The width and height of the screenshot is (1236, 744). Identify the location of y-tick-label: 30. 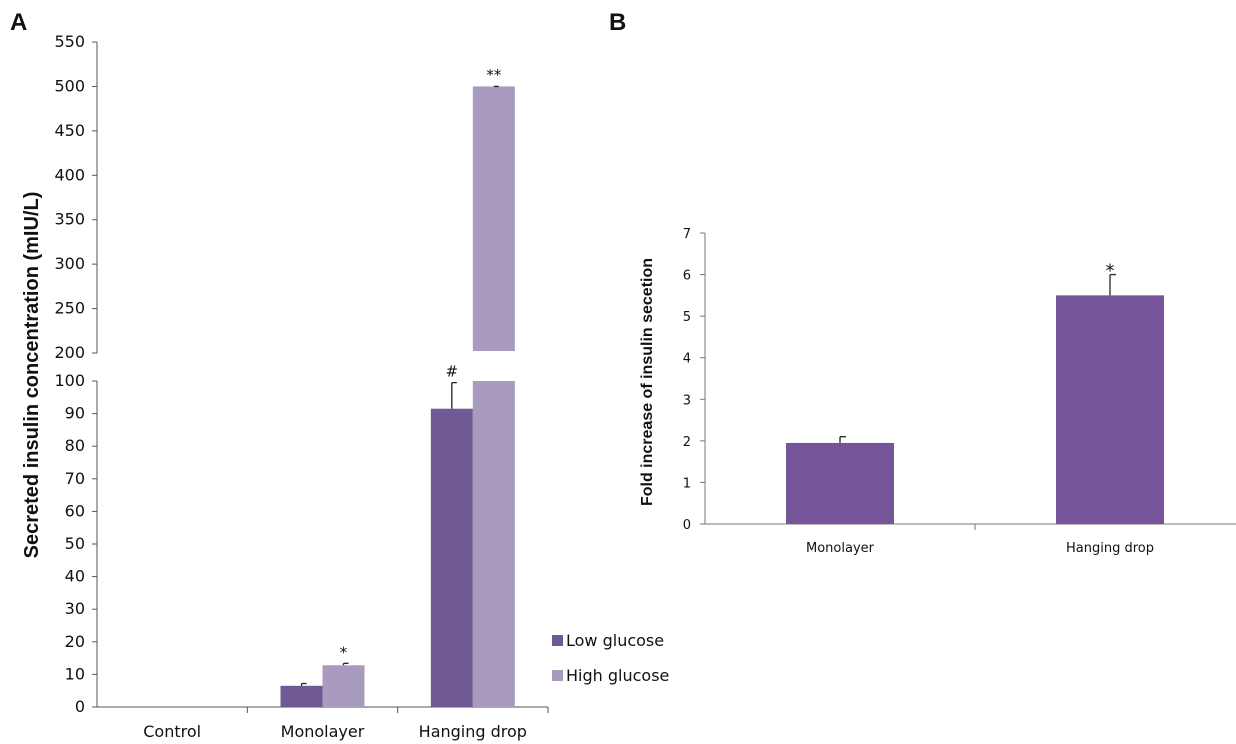
(75, 608).